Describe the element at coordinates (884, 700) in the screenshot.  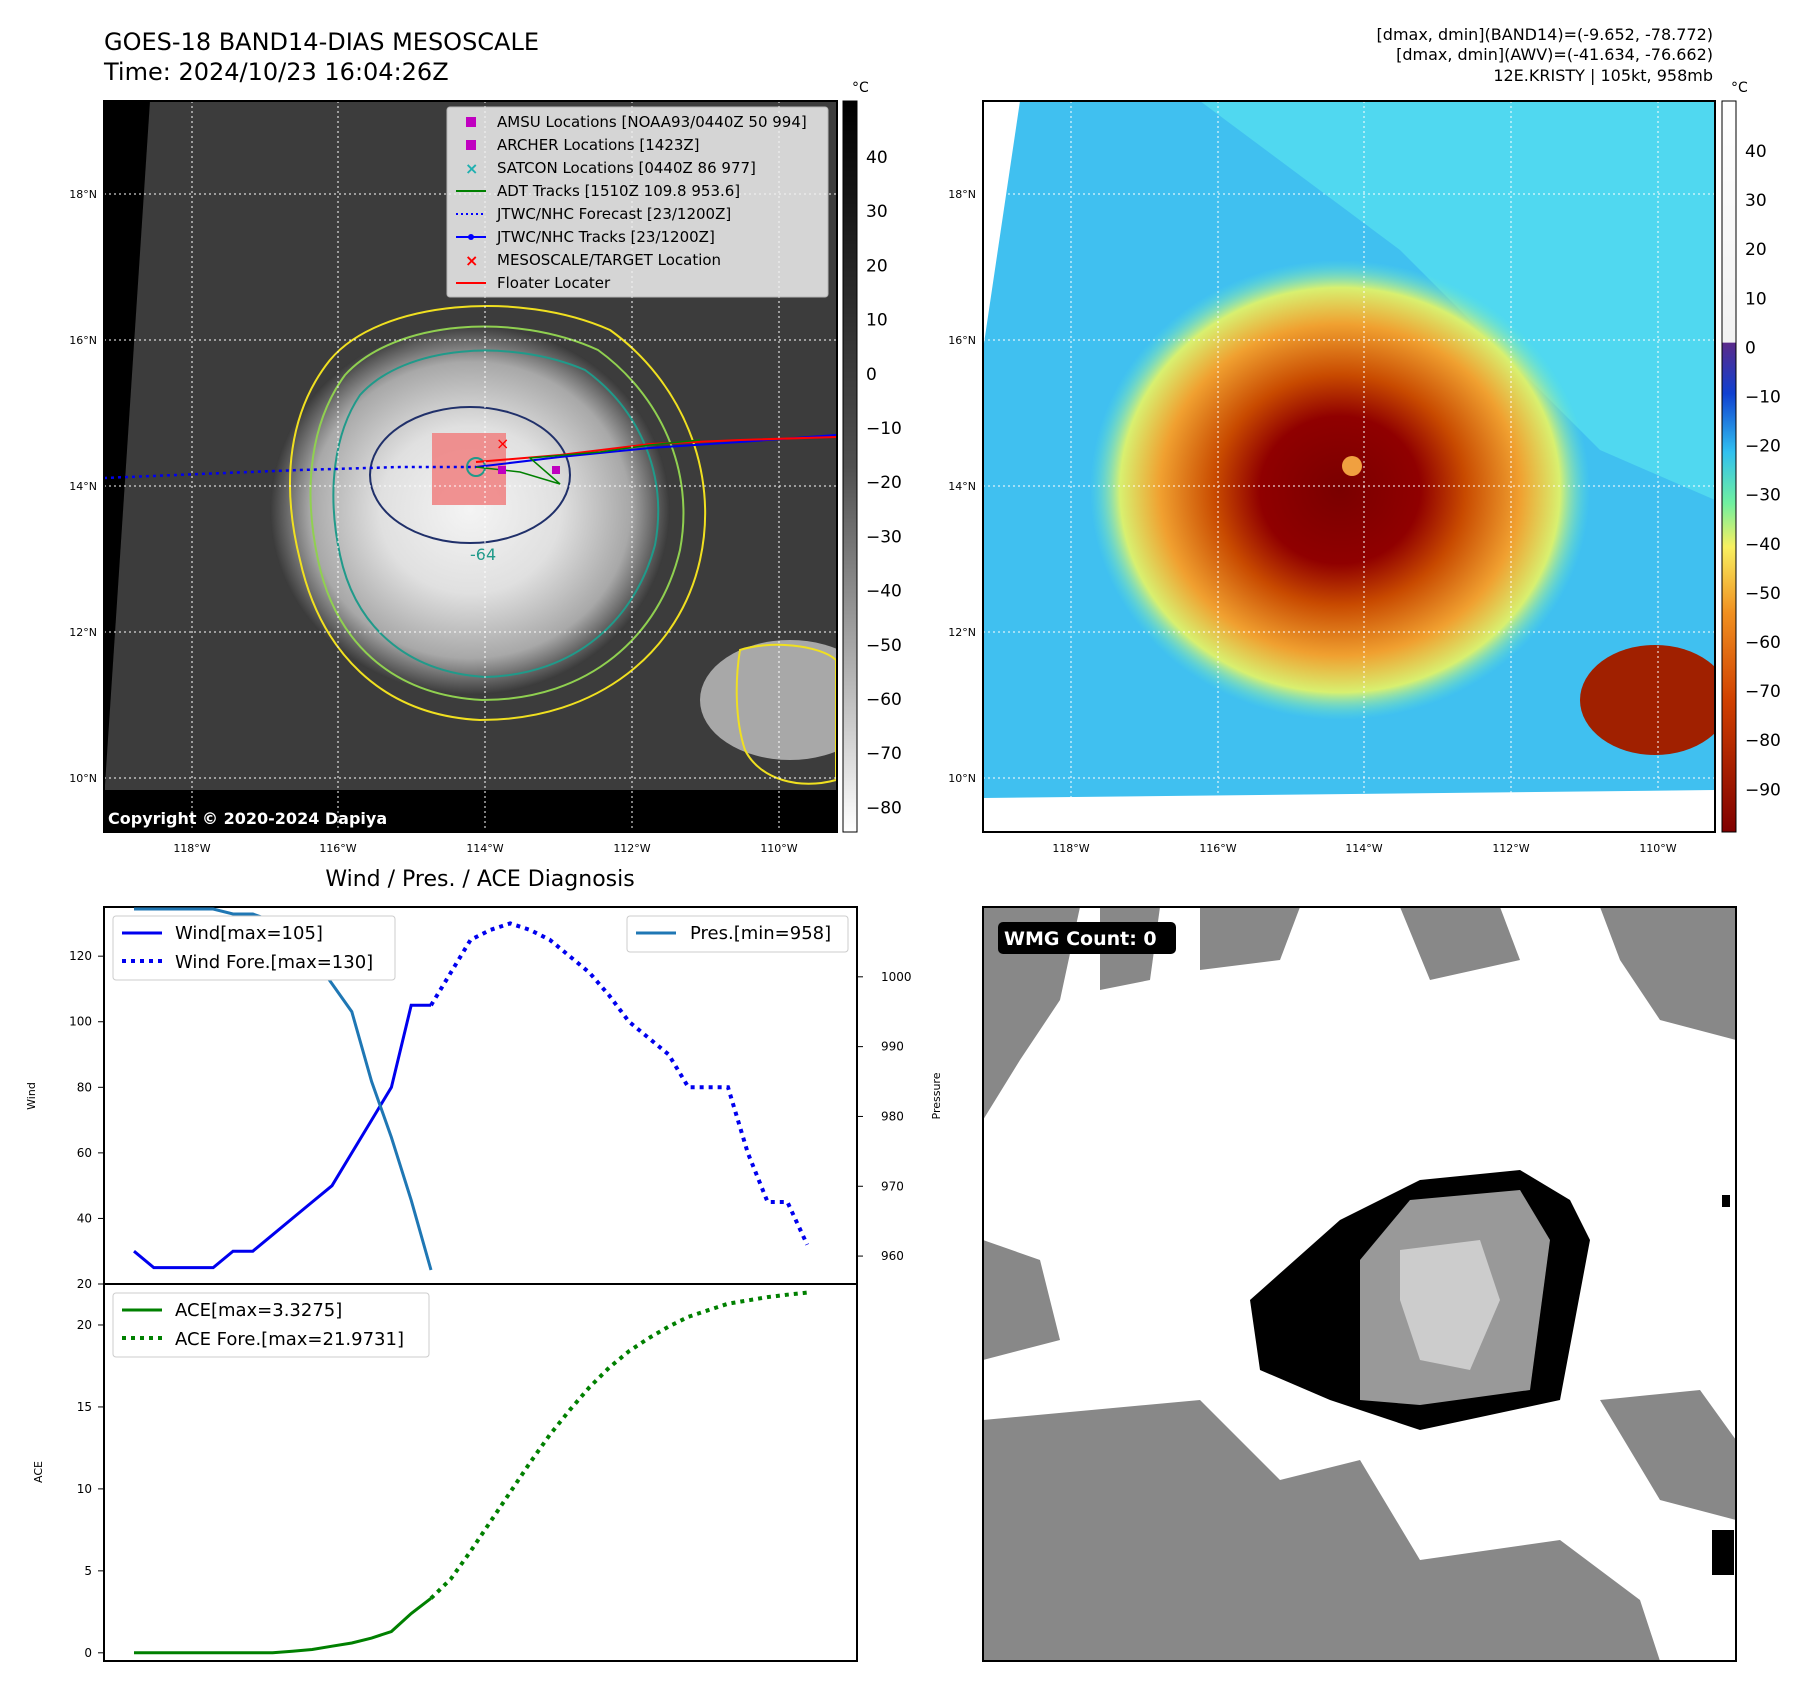
I see `colorbar-left-tick: −60` at that location.